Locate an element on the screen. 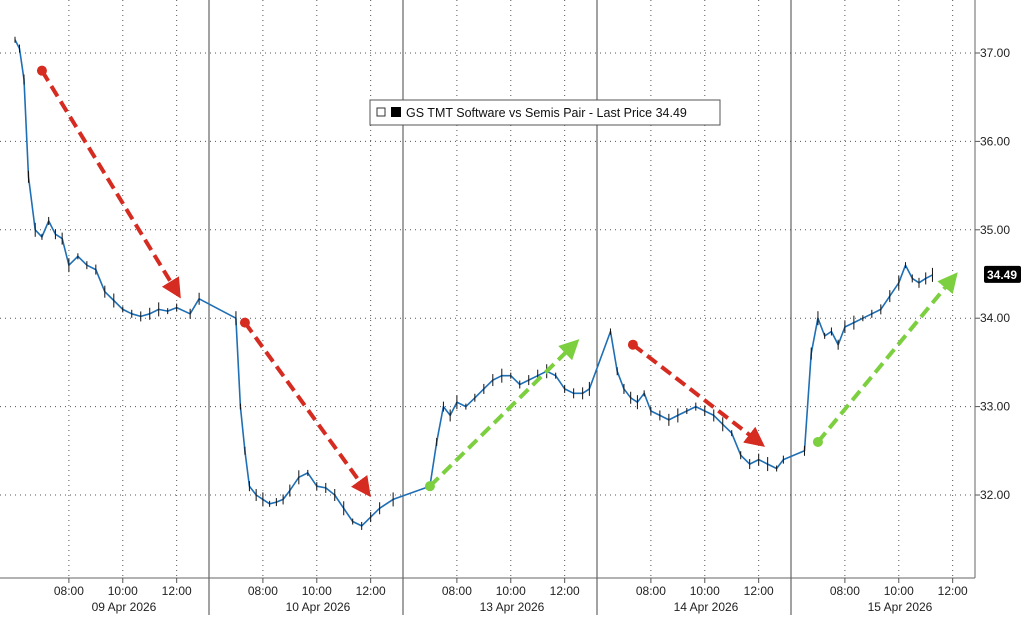 This screenshot has width=1025, height=620. y-tick-label: 35.00 is located at coordinates (995, 230).